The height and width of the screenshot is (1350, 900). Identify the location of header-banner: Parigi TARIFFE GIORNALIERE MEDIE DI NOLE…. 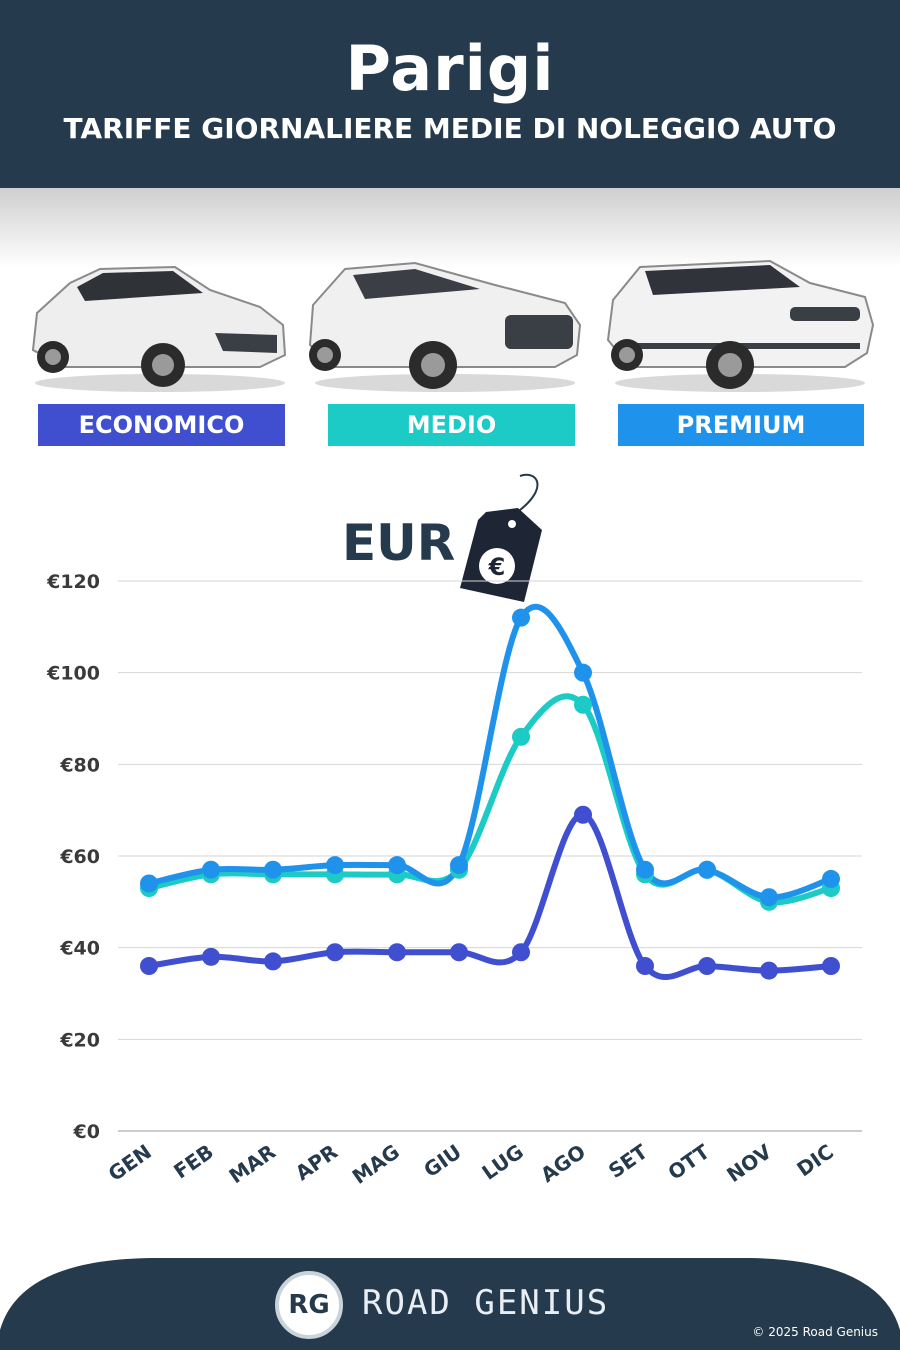
(450, 94).